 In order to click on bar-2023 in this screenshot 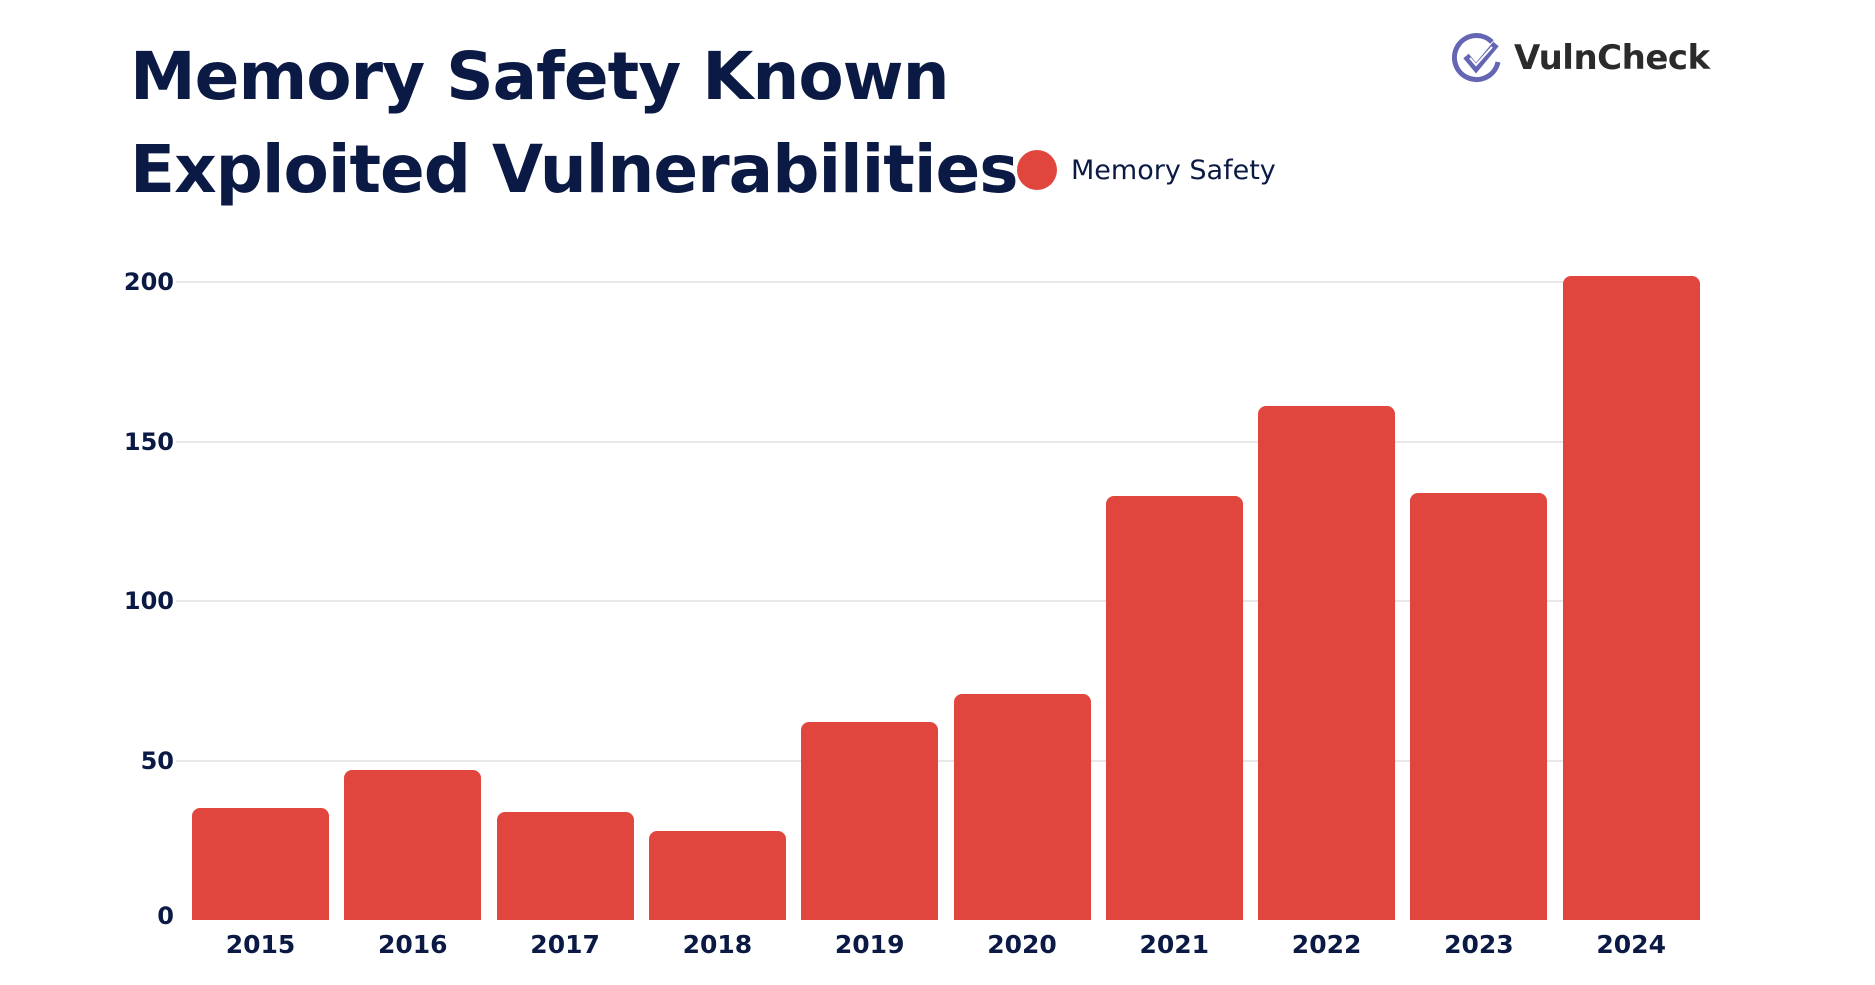, I will do `click(1479, 706)`.